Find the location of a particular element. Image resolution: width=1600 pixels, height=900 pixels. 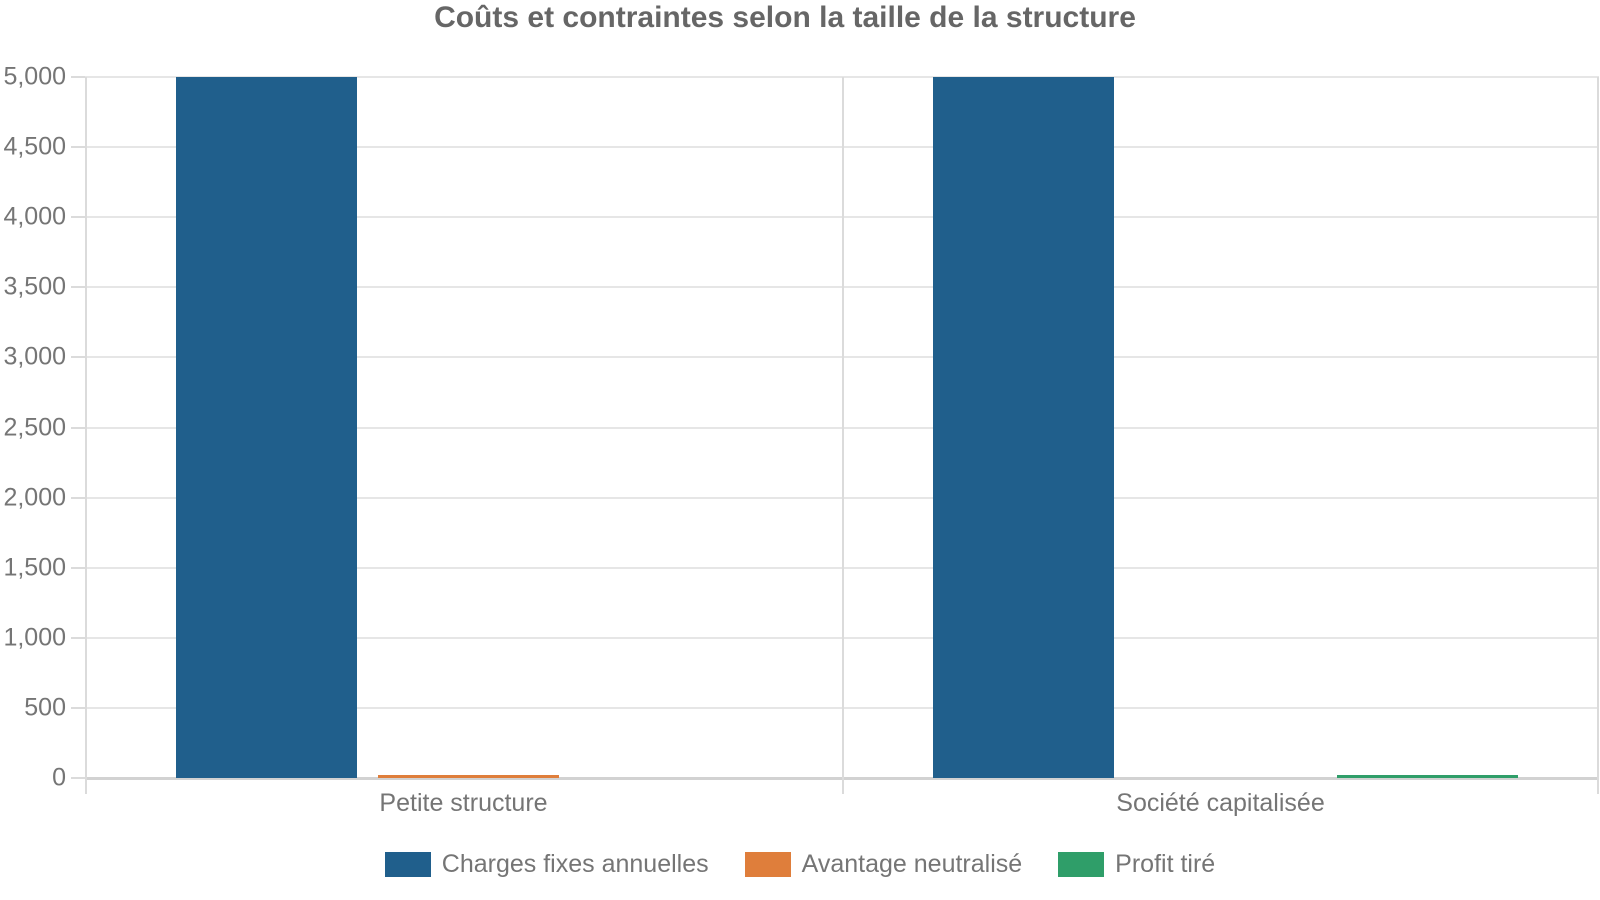

legend-label: Profit tiré is located at coordinates (1165, 864).